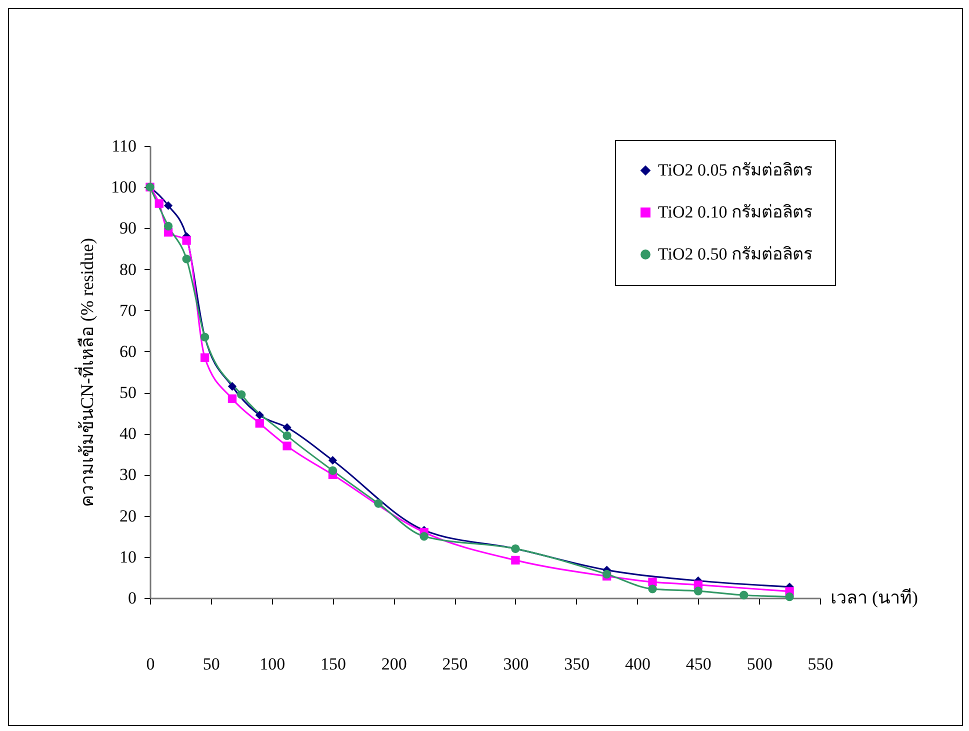 The height and width of the screenshot is (731, 969). Describe the element at coordinates (516, 664) in the screenshot. I see `x-tick-label: 300` at that location.